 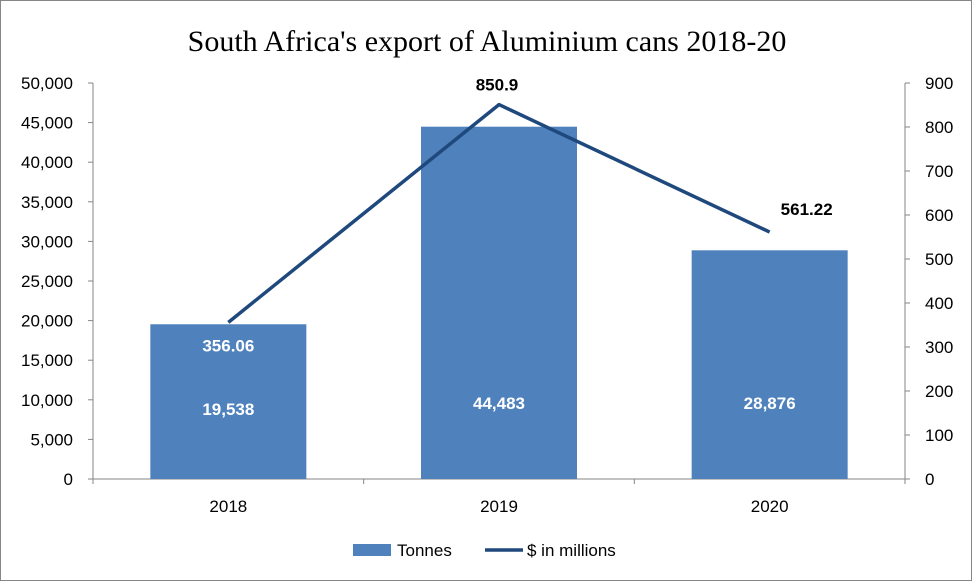 What do you see at coordinates (47, 123) in the screenshot?
I see `left-tick-label: 45,000` at bounding box center [47, 123].